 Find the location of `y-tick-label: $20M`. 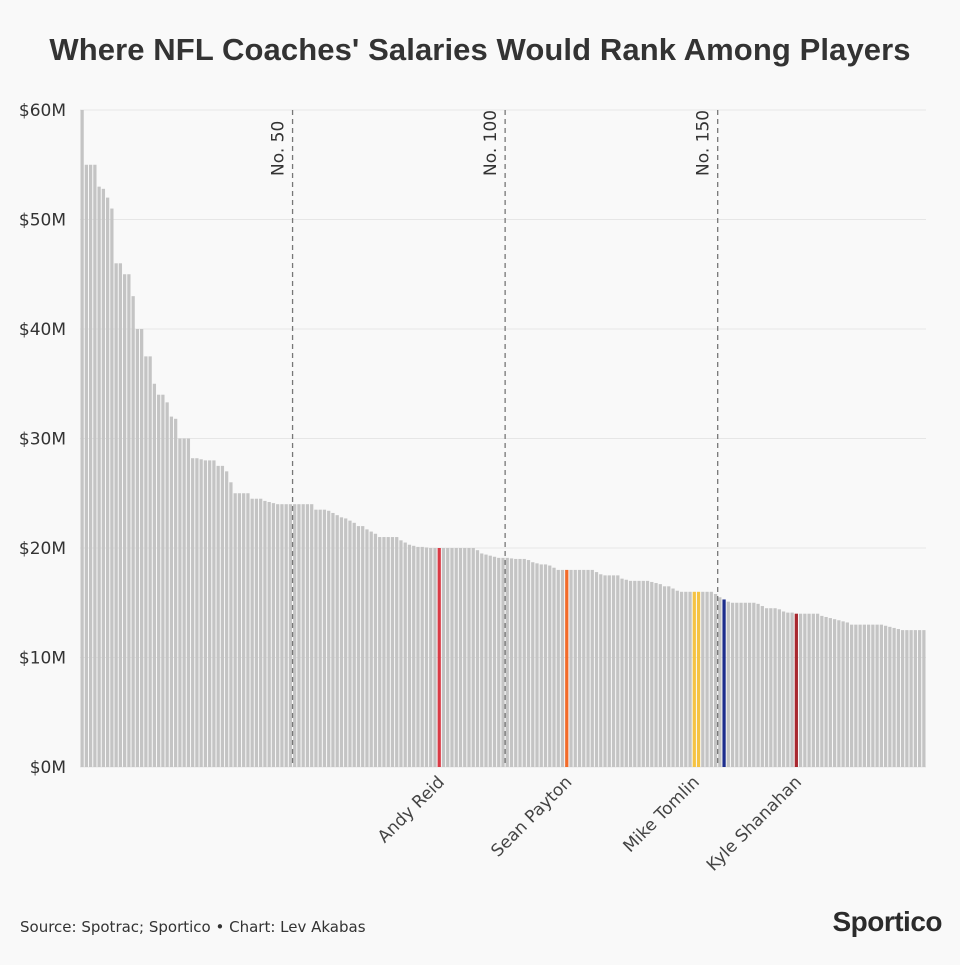

y-tick-label: $20M is located at coordinates (42, 549).